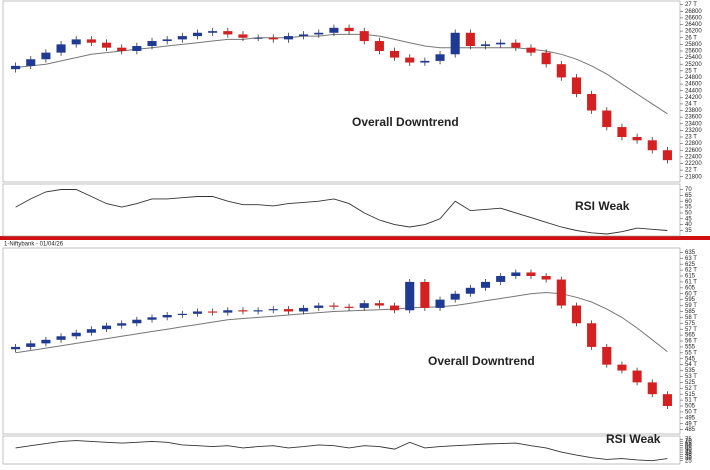 Image resolution: width=710 pixels, height=470 pixels. I want to click on y-tick-label: 545, so click(690, 359).